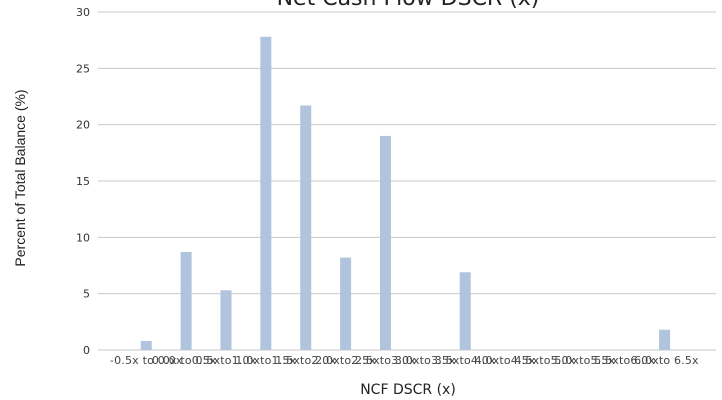  What do you see at coordinates (20, 177) in the screenshot?
I see `y-axis-label: Percent of Total Balance (%)` at bounding box center [20, 177].